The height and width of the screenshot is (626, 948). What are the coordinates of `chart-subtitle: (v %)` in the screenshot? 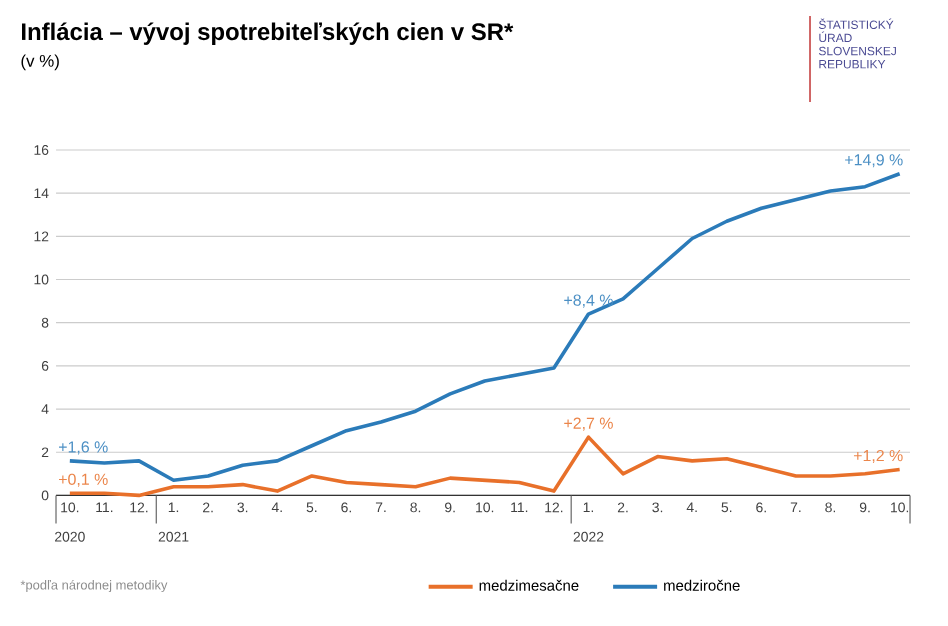 It's located at (40, 62).